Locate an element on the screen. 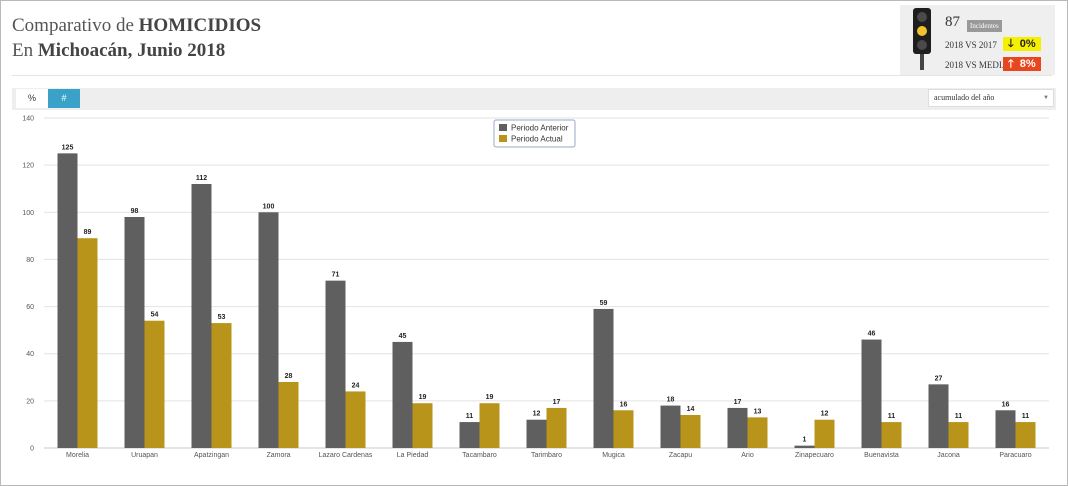  legend-box is located at coordinates (534, 133).